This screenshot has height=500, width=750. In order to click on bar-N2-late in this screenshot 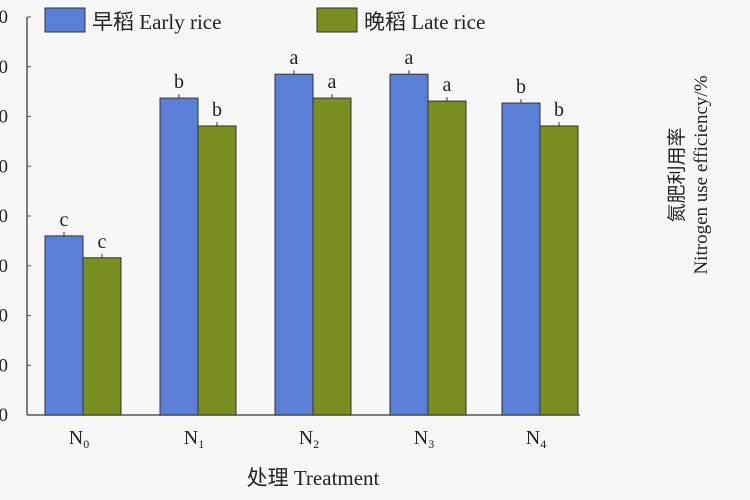, I will do `click(332, 256)`.